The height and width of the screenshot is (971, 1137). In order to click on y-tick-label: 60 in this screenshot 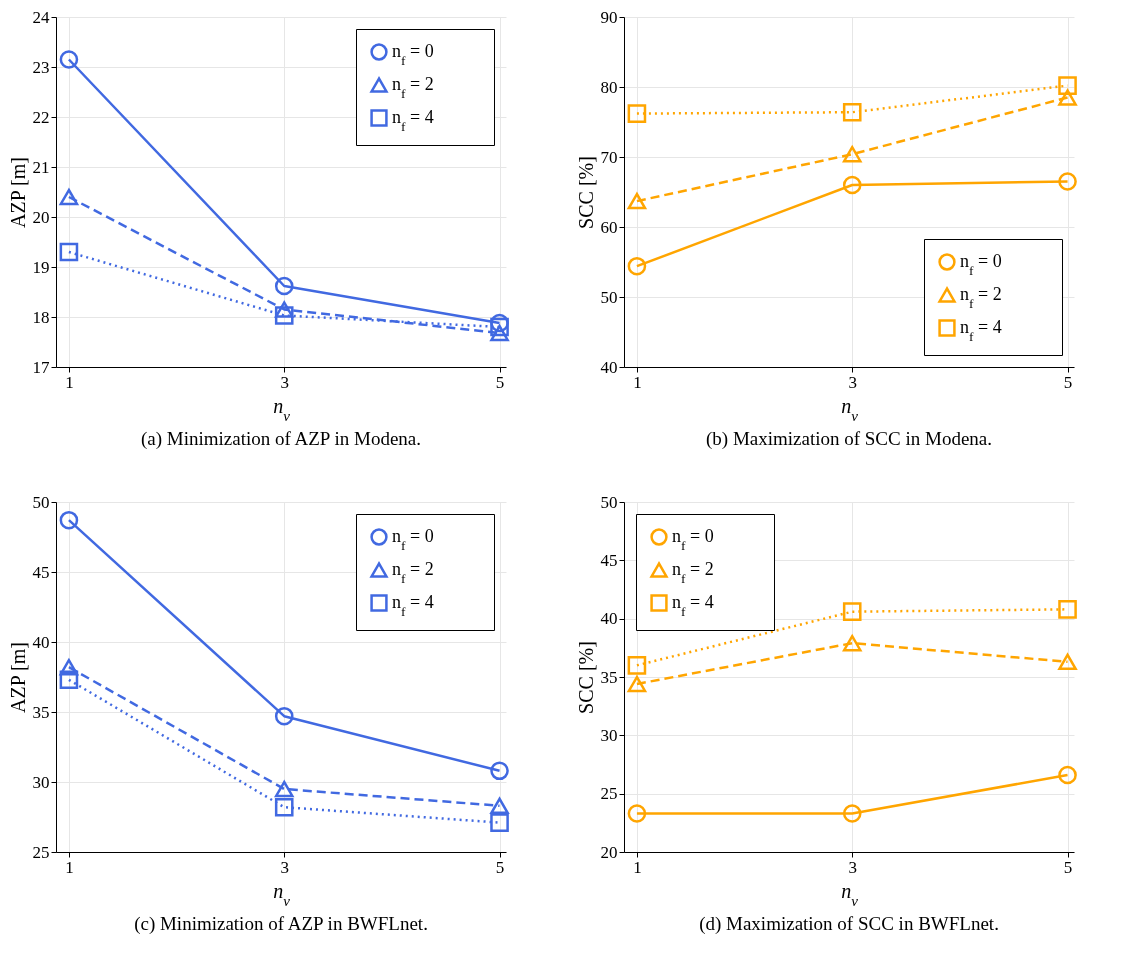, I will do `click(609, 227)`.